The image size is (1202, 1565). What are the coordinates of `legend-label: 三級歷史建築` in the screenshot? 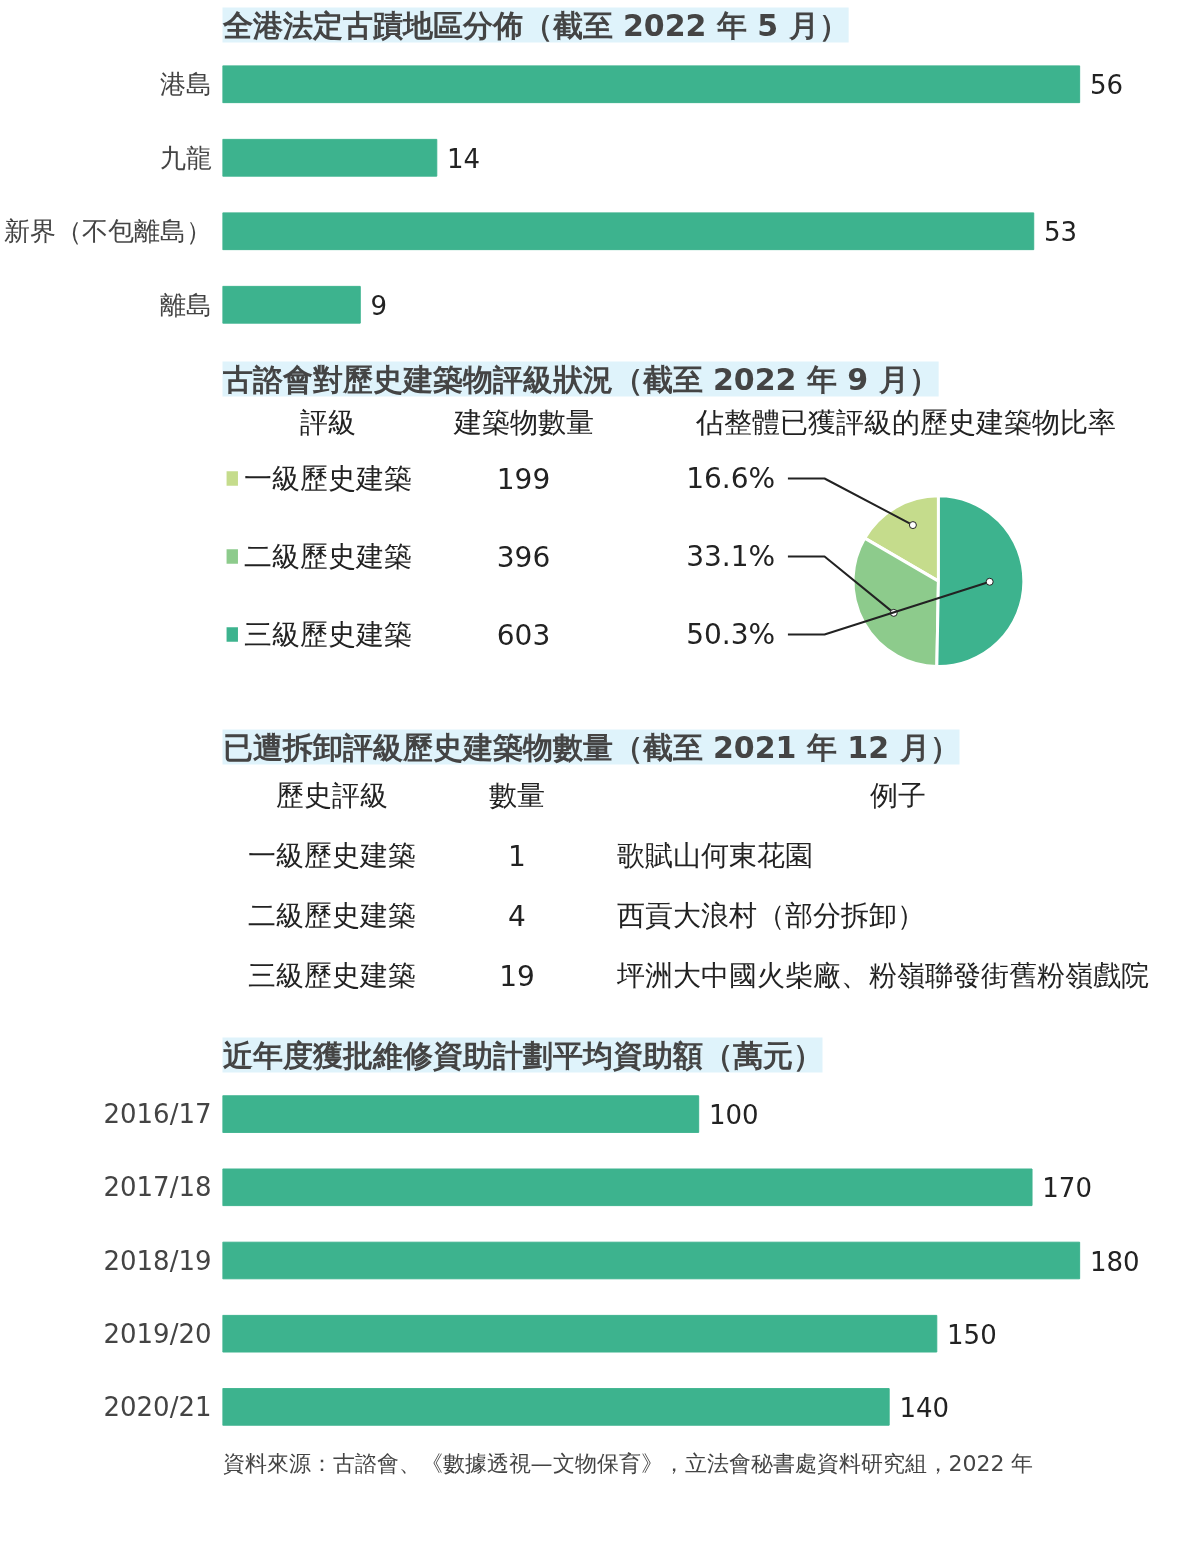 It's located at (328, 635).